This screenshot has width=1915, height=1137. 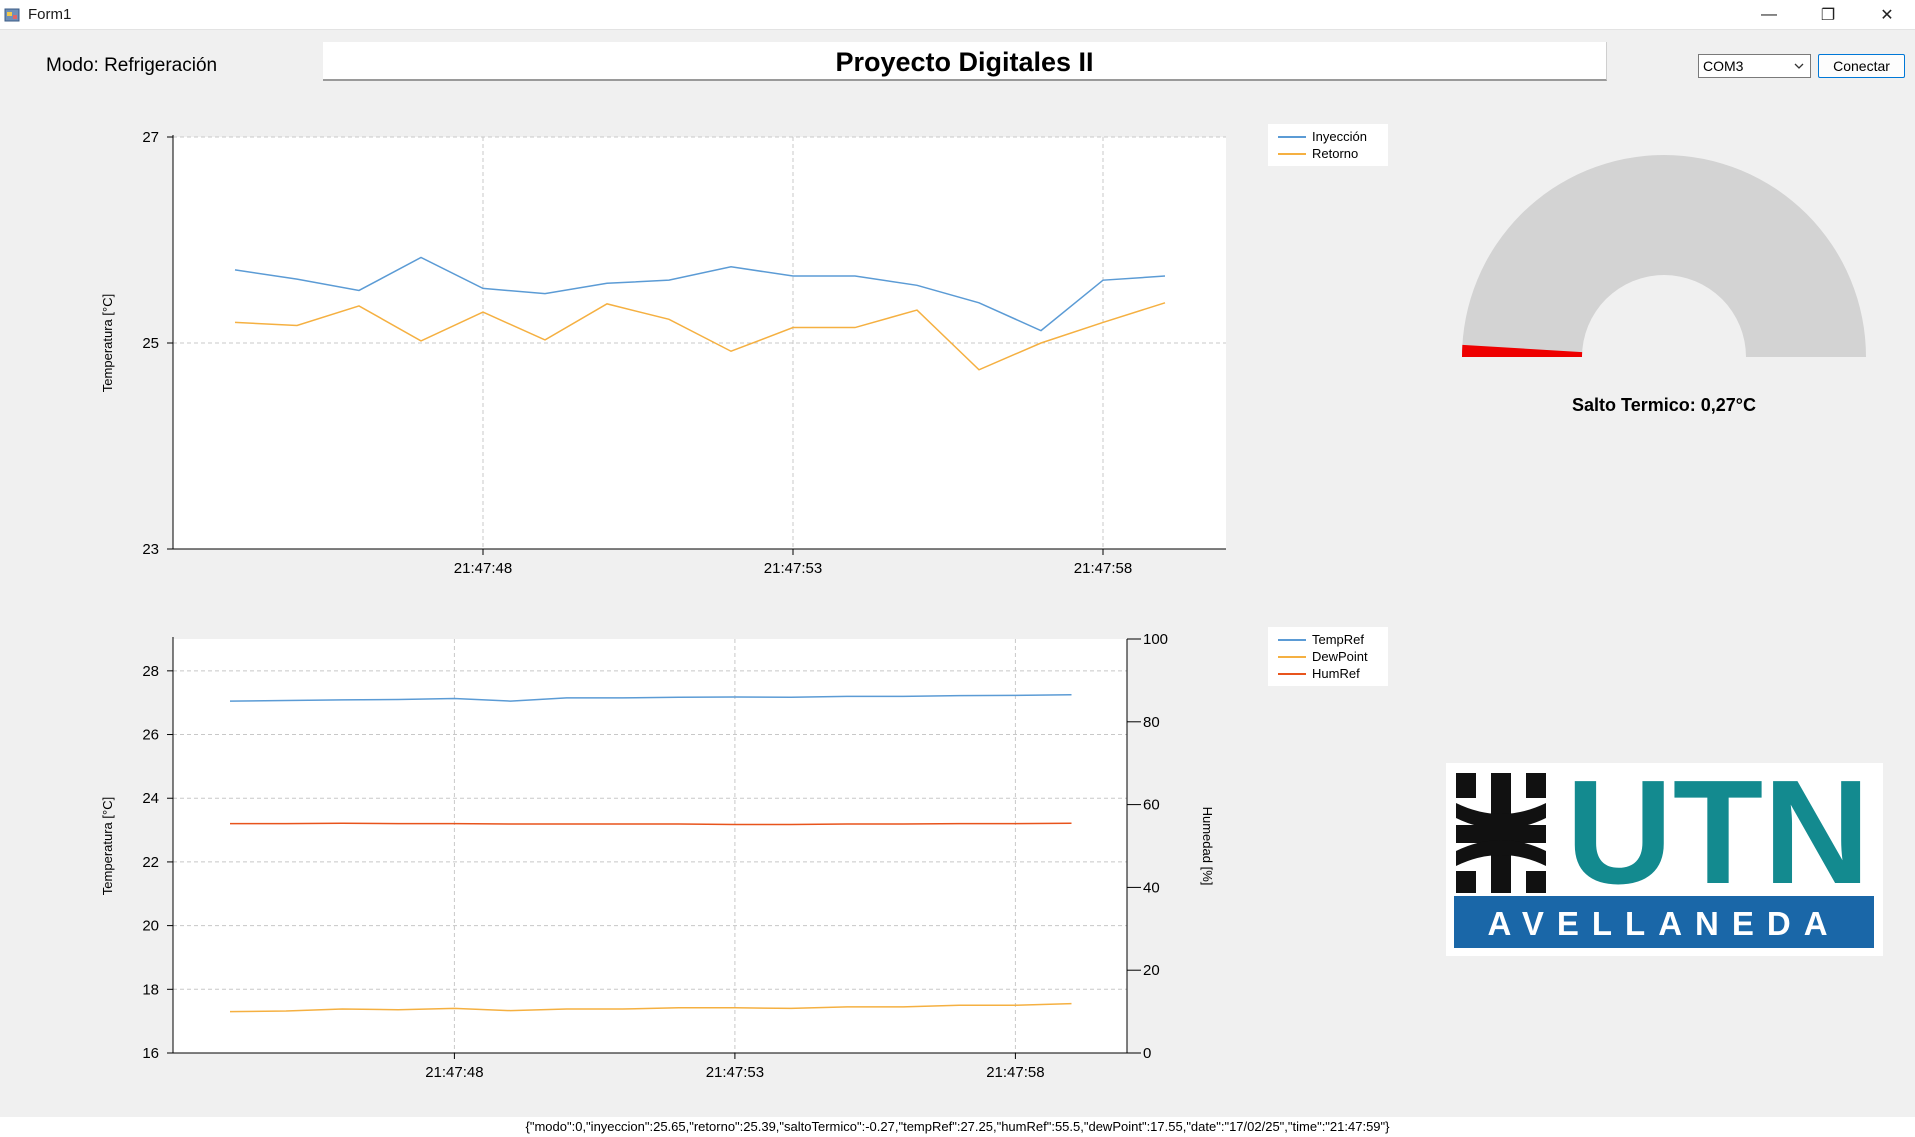 What do you see at coordinates (150, 862) in the screenshot?
I see `chart2-y-tick-label: 22` at bounding box center [150, 862].